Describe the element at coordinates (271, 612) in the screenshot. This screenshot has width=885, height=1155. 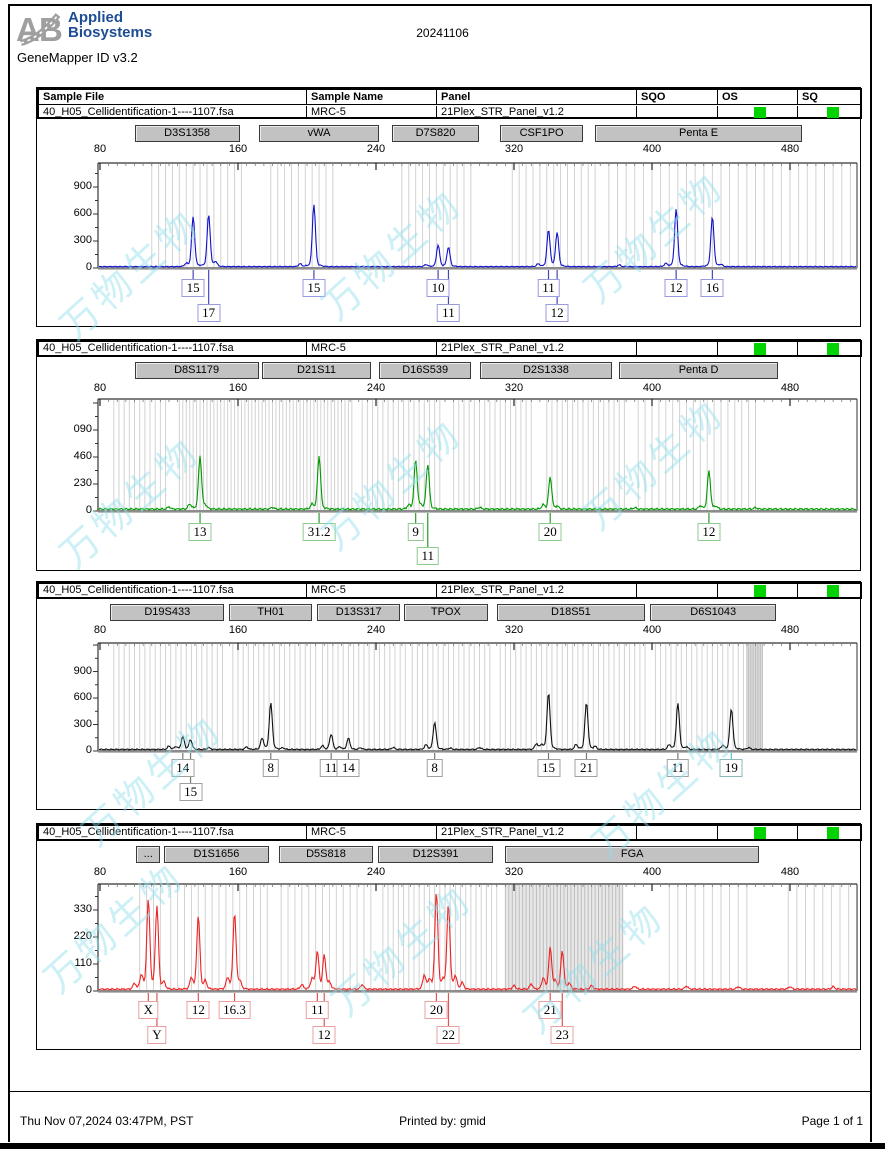
I see `marker-box-TH01: TH01` at that location.